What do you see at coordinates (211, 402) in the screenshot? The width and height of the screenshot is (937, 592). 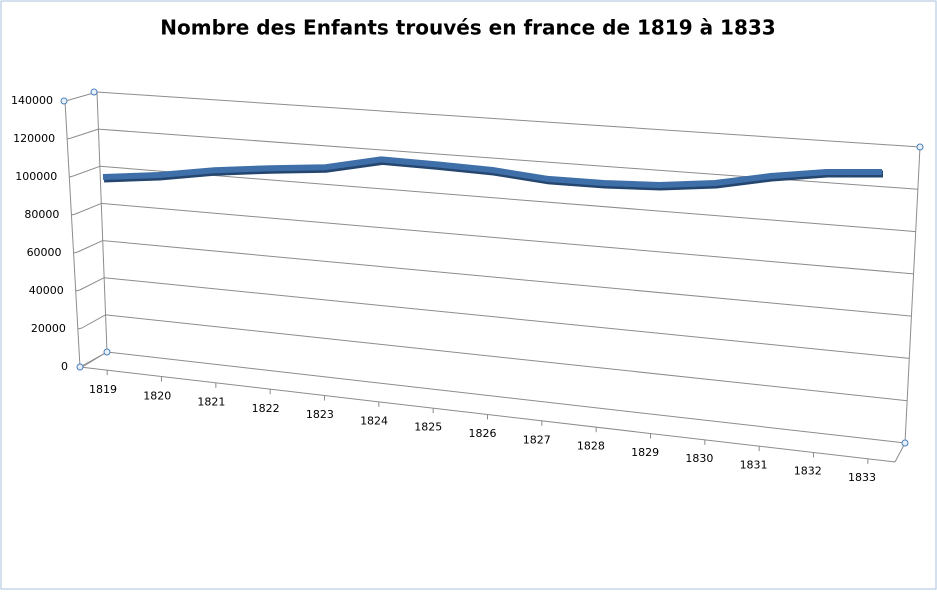 I see `x-tick-label: 1821` at bounding box center [211, 402].